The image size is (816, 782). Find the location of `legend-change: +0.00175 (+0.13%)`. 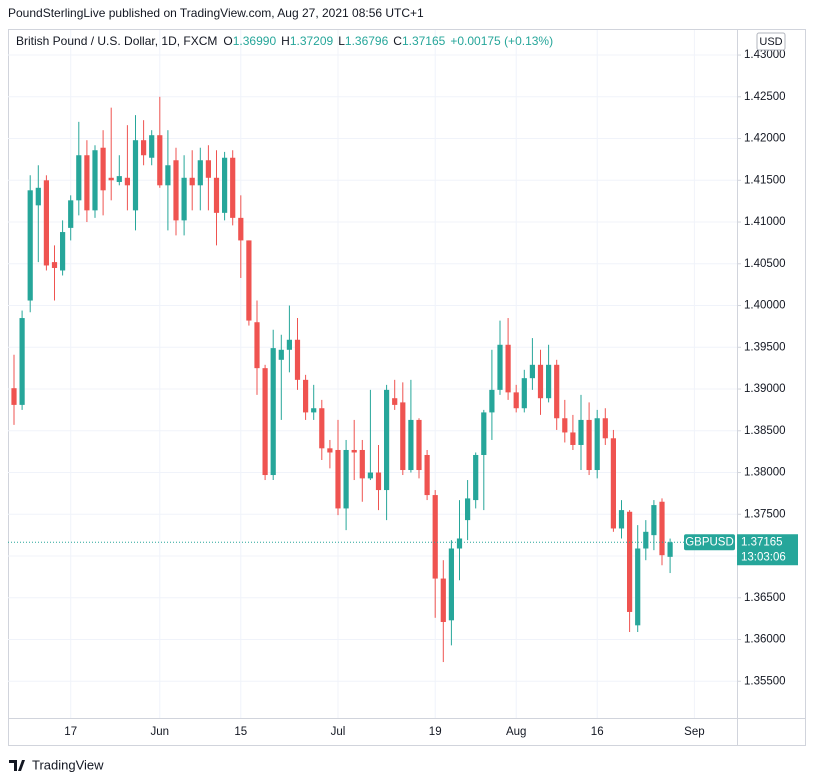

legend-change: +0.00175 (+0.13%) is located at coordinates (501, 41).